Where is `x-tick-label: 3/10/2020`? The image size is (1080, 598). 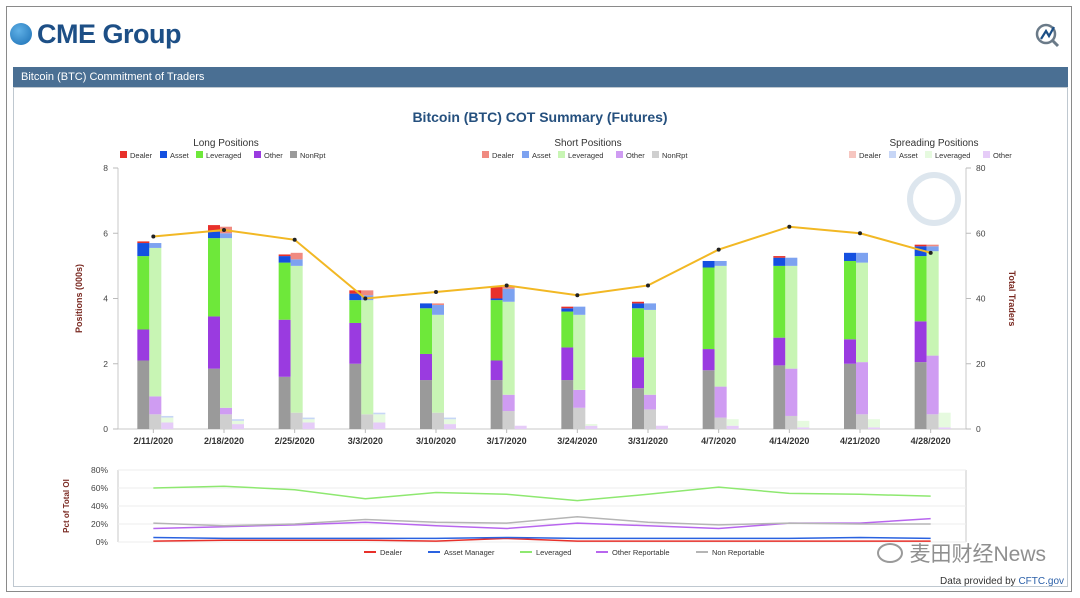 x-tick-label: 3/10/2020 is located at coordinates (436, 441).